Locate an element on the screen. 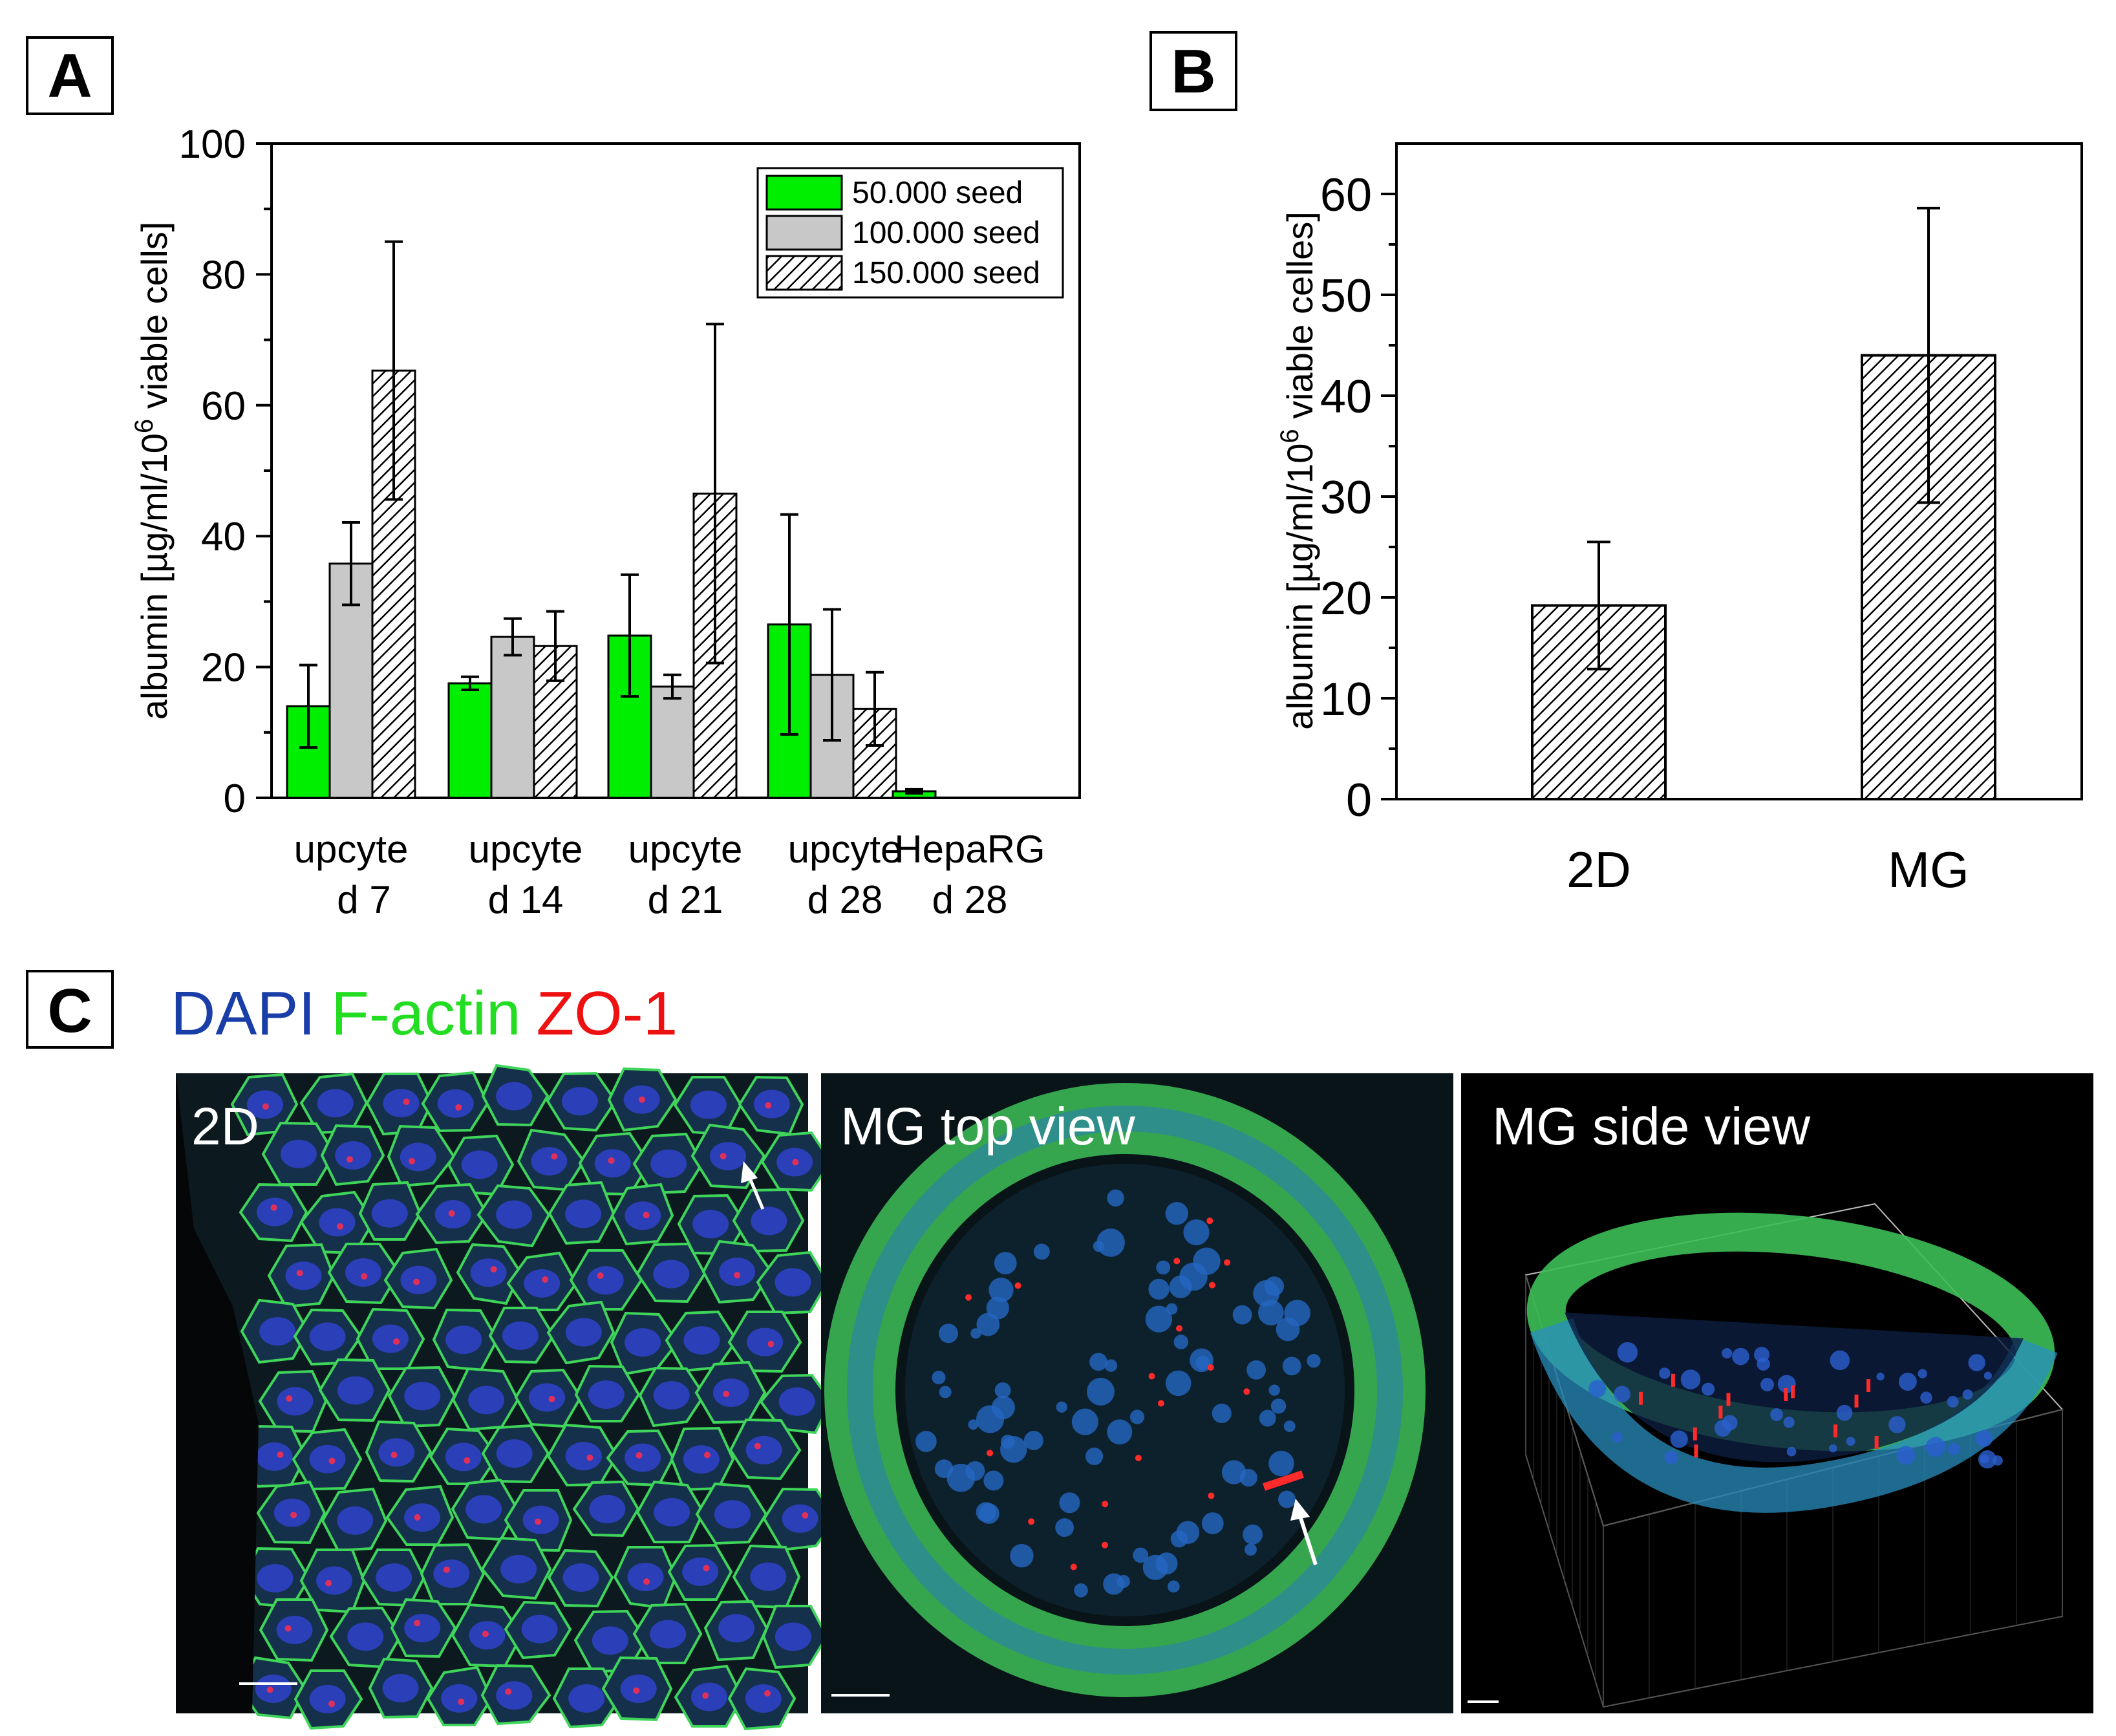  micrograph-mg-top: MG top view is located at coordinates (1137, 1393).